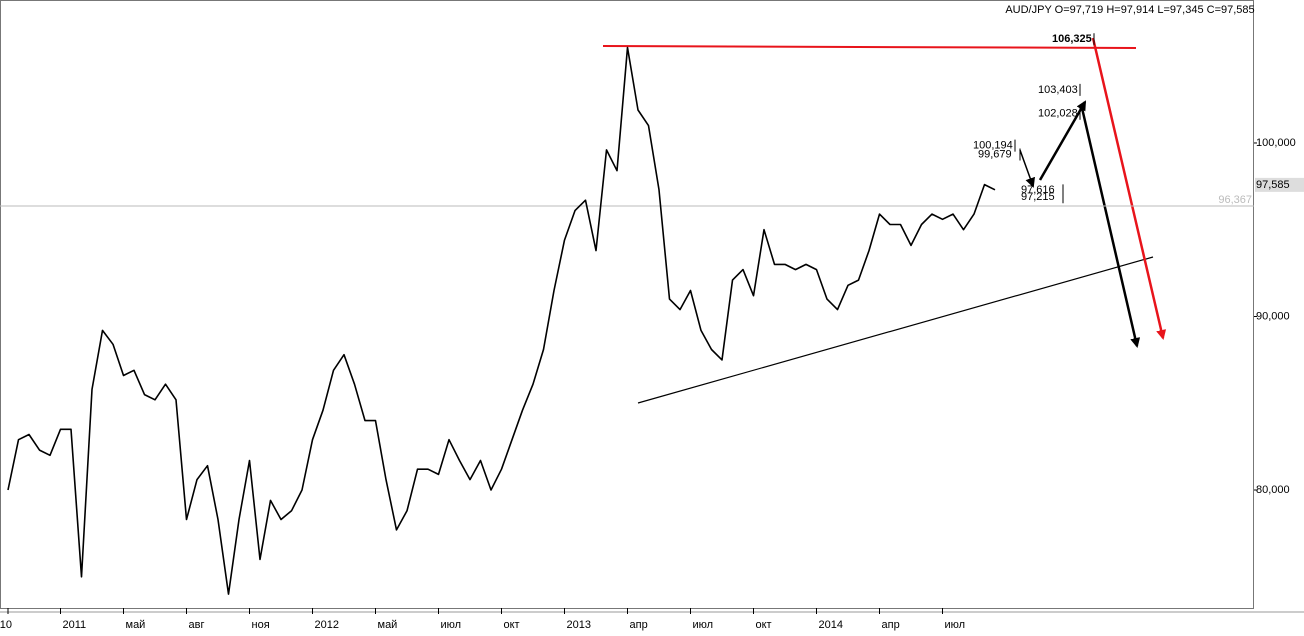  What do you see at coordinates (995, 154) in the screenshot?
I see `annotation-label: 99,679` at bounding box center [995, 154].